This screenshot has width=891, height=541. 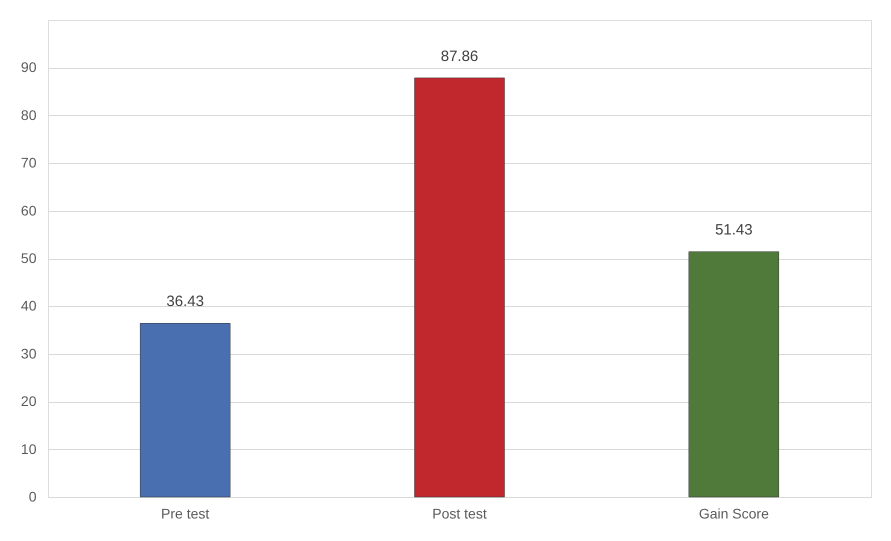 I want to click on y-tick-label: 80, so click(x=28, y=114).